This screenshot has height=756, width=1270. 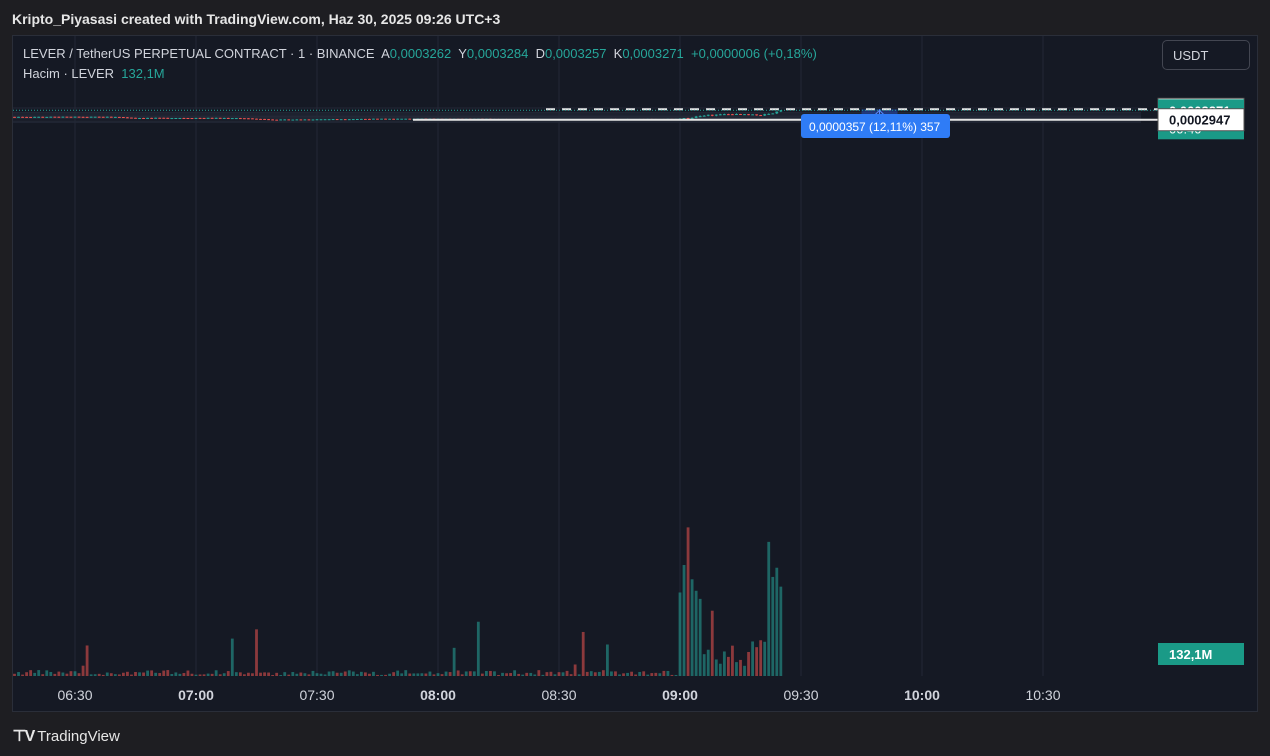 I want to click on volume-label: Hacim · LEVER, so click(x=69, y=73).